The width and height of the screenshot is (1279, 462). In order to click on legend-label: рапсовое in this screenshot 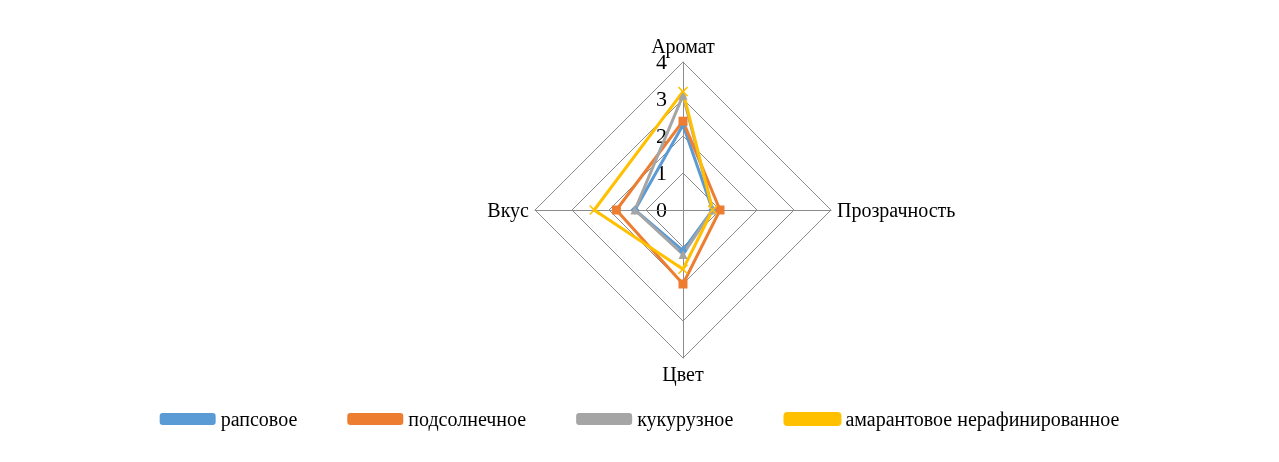, I will do `click(259, 419)`.